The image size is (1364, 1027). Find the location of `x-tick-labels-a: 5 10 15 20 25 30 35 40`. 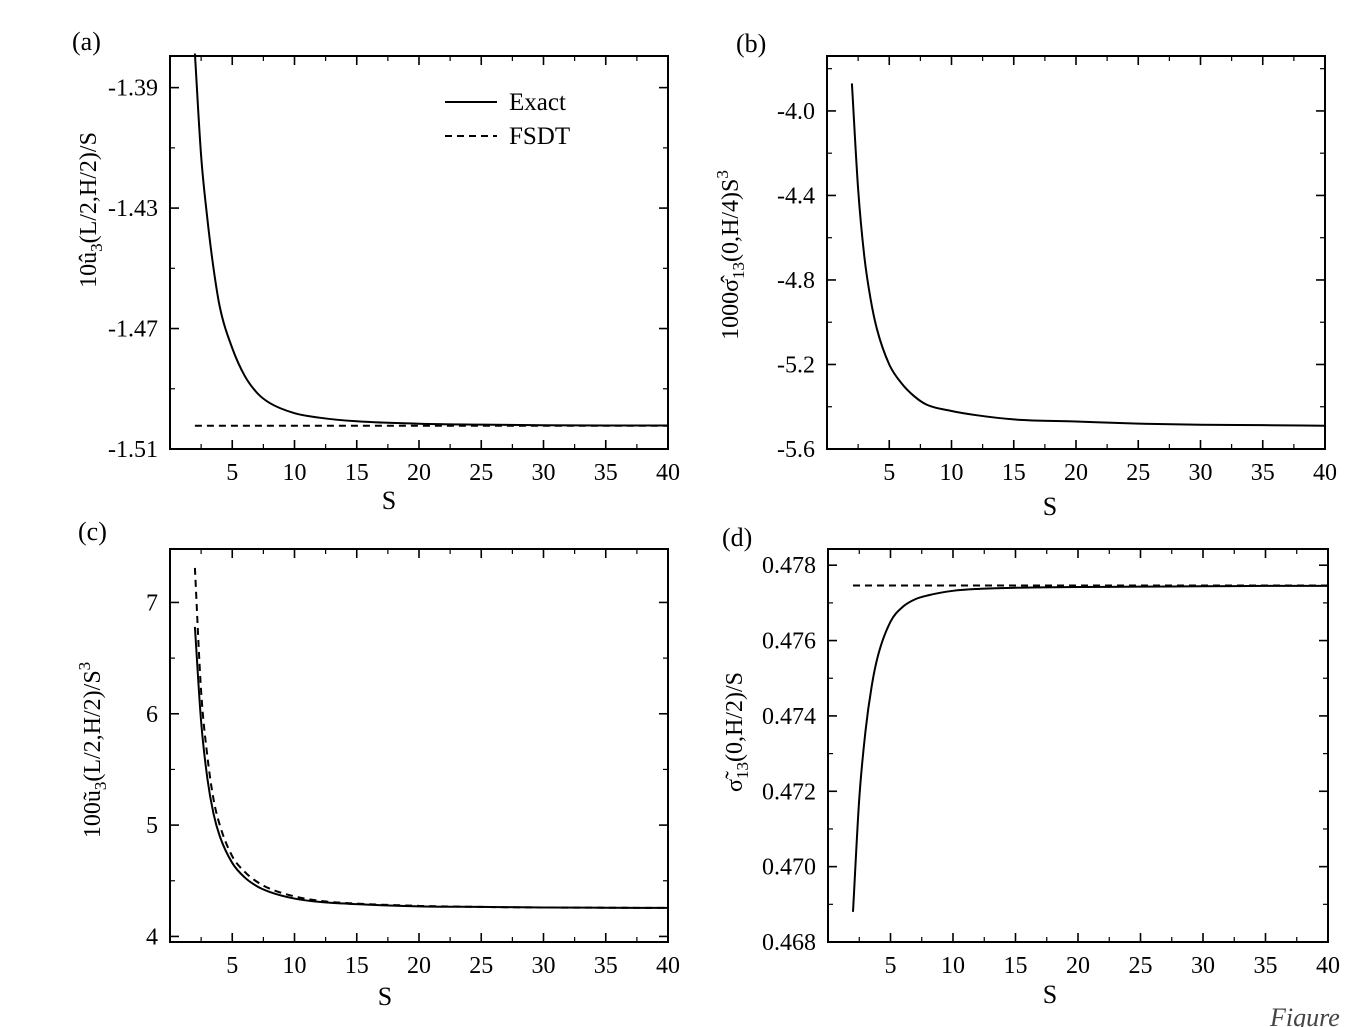

x-tick-labels-a: 5 10 15 20 25 30 35 40 is located at coordinates (453, 473).